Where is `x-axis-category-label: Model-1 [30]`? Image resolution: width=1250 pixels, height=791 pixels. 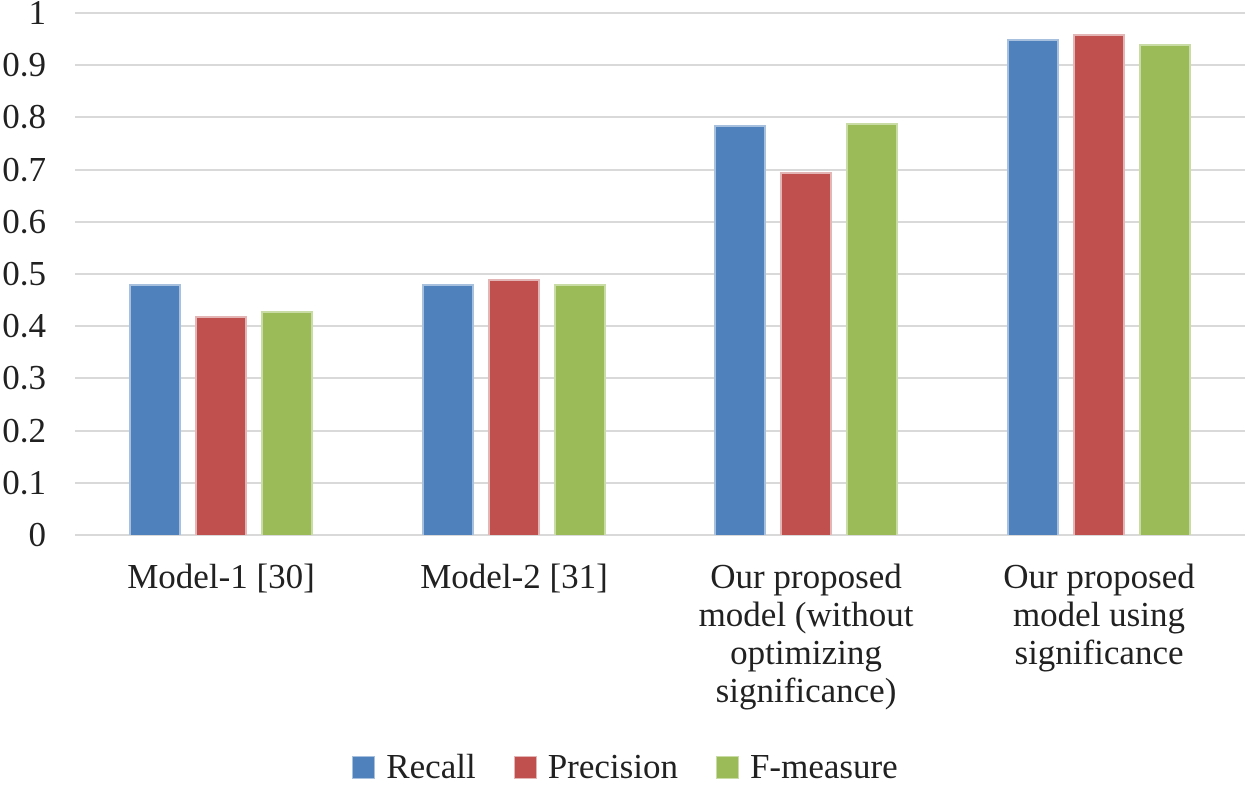 x-axis-category-label: Model-1 [30] is located at coordinates (221, 576).